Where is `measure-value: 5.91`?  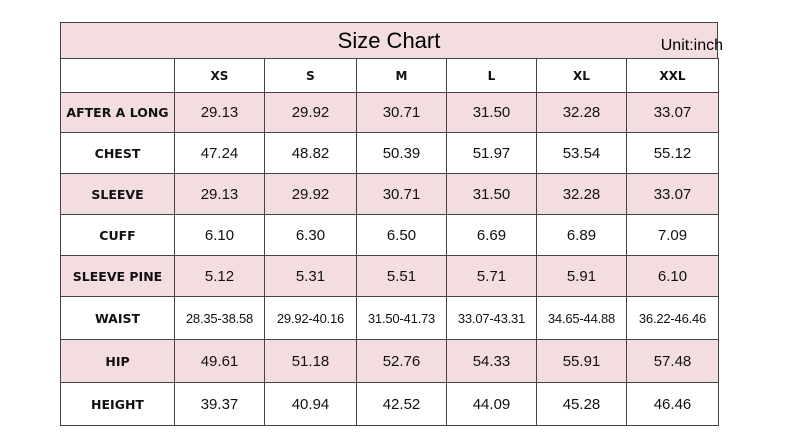 measure-value: 5.91 is located at coordinates (581, 276).